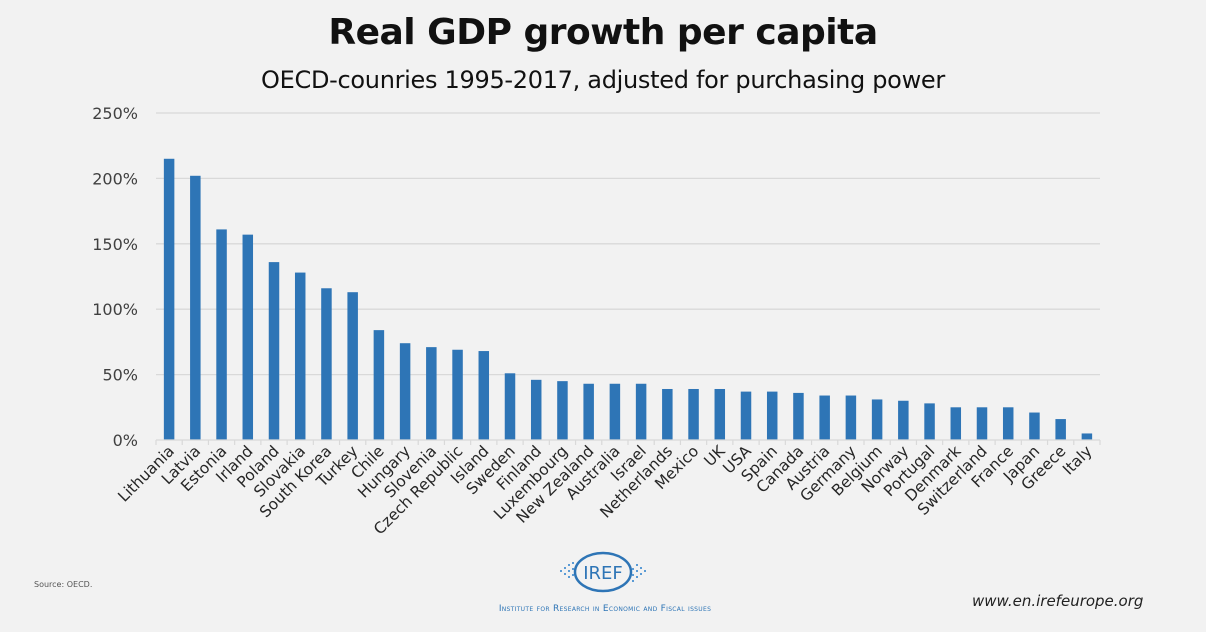 The height and width of the screenshot is (632, 1206). Describe the element at coordinates (929, 421) in the screenshot. I see `bar-portugal` at that location.